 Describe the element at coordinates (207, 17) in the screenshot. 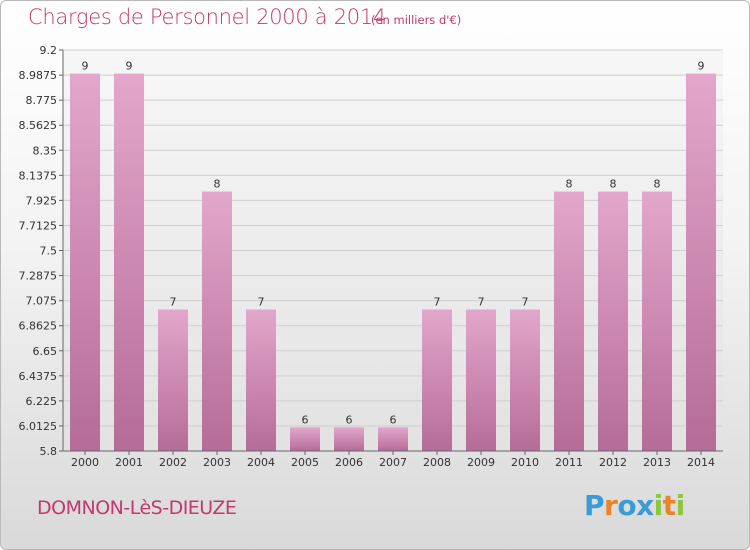

I see `chart-title: Charges de Personnel 2000 à 2014` at that location.